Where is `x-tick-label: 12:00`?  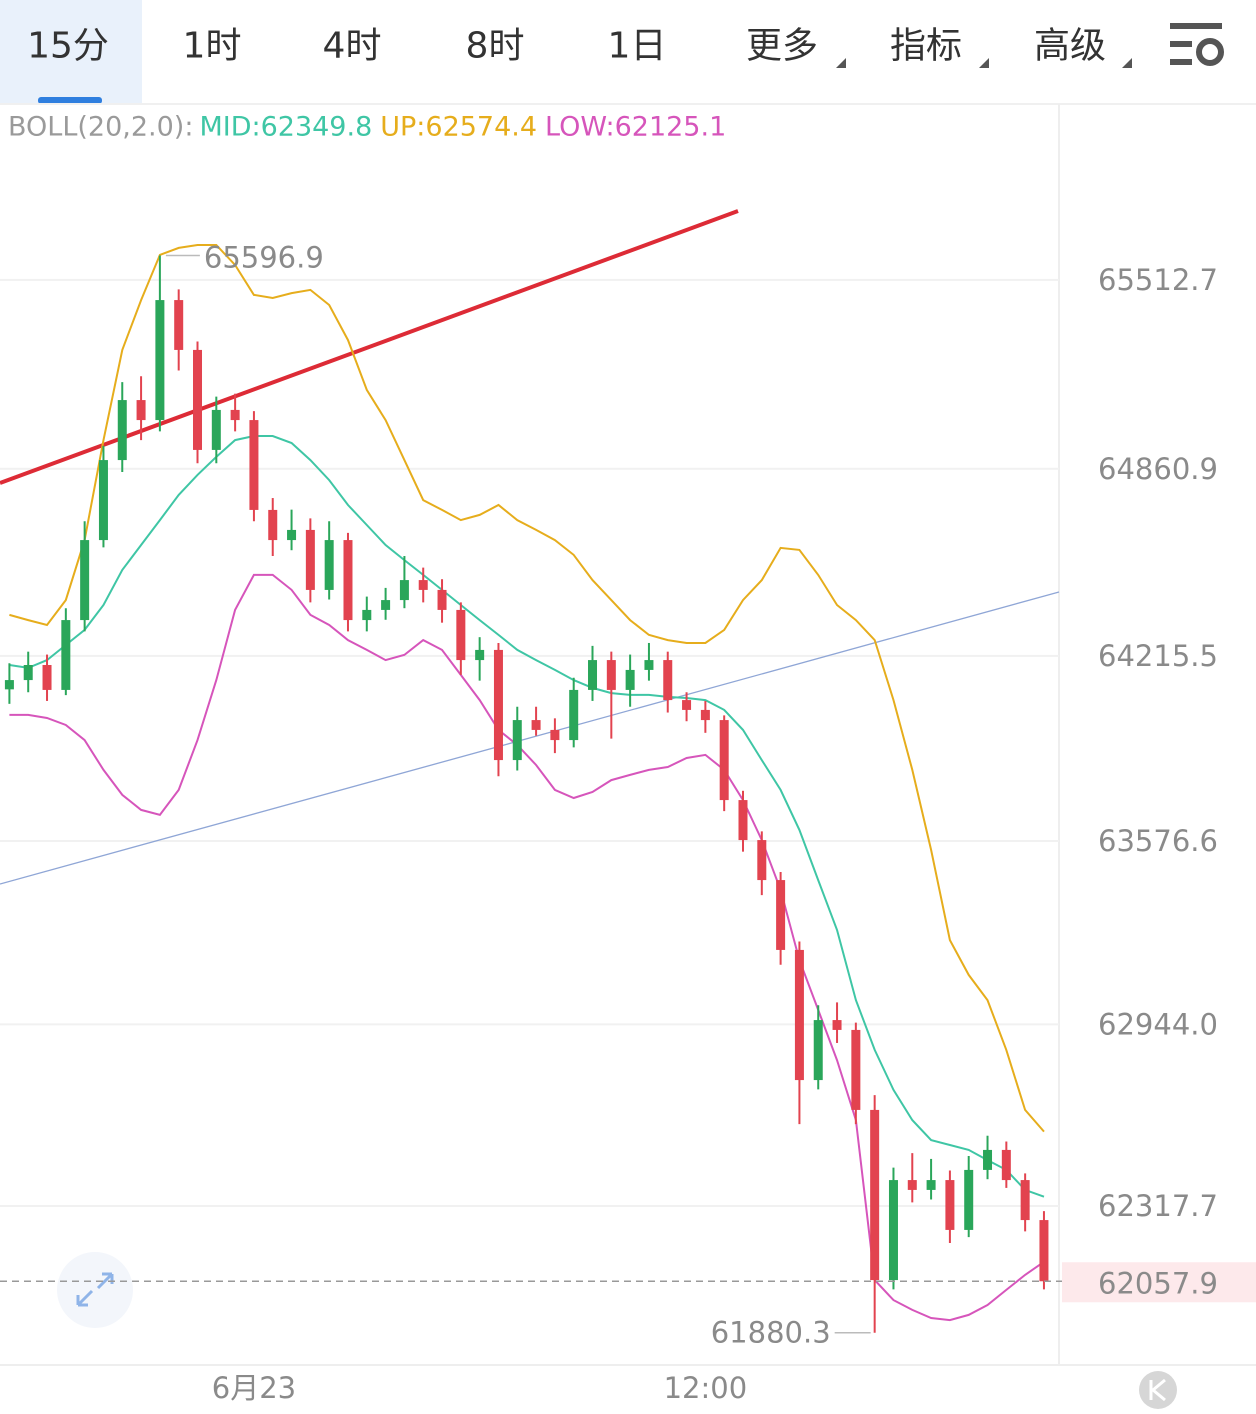
x-tick-label: 12:00 is located at coordinates (706, 1388).